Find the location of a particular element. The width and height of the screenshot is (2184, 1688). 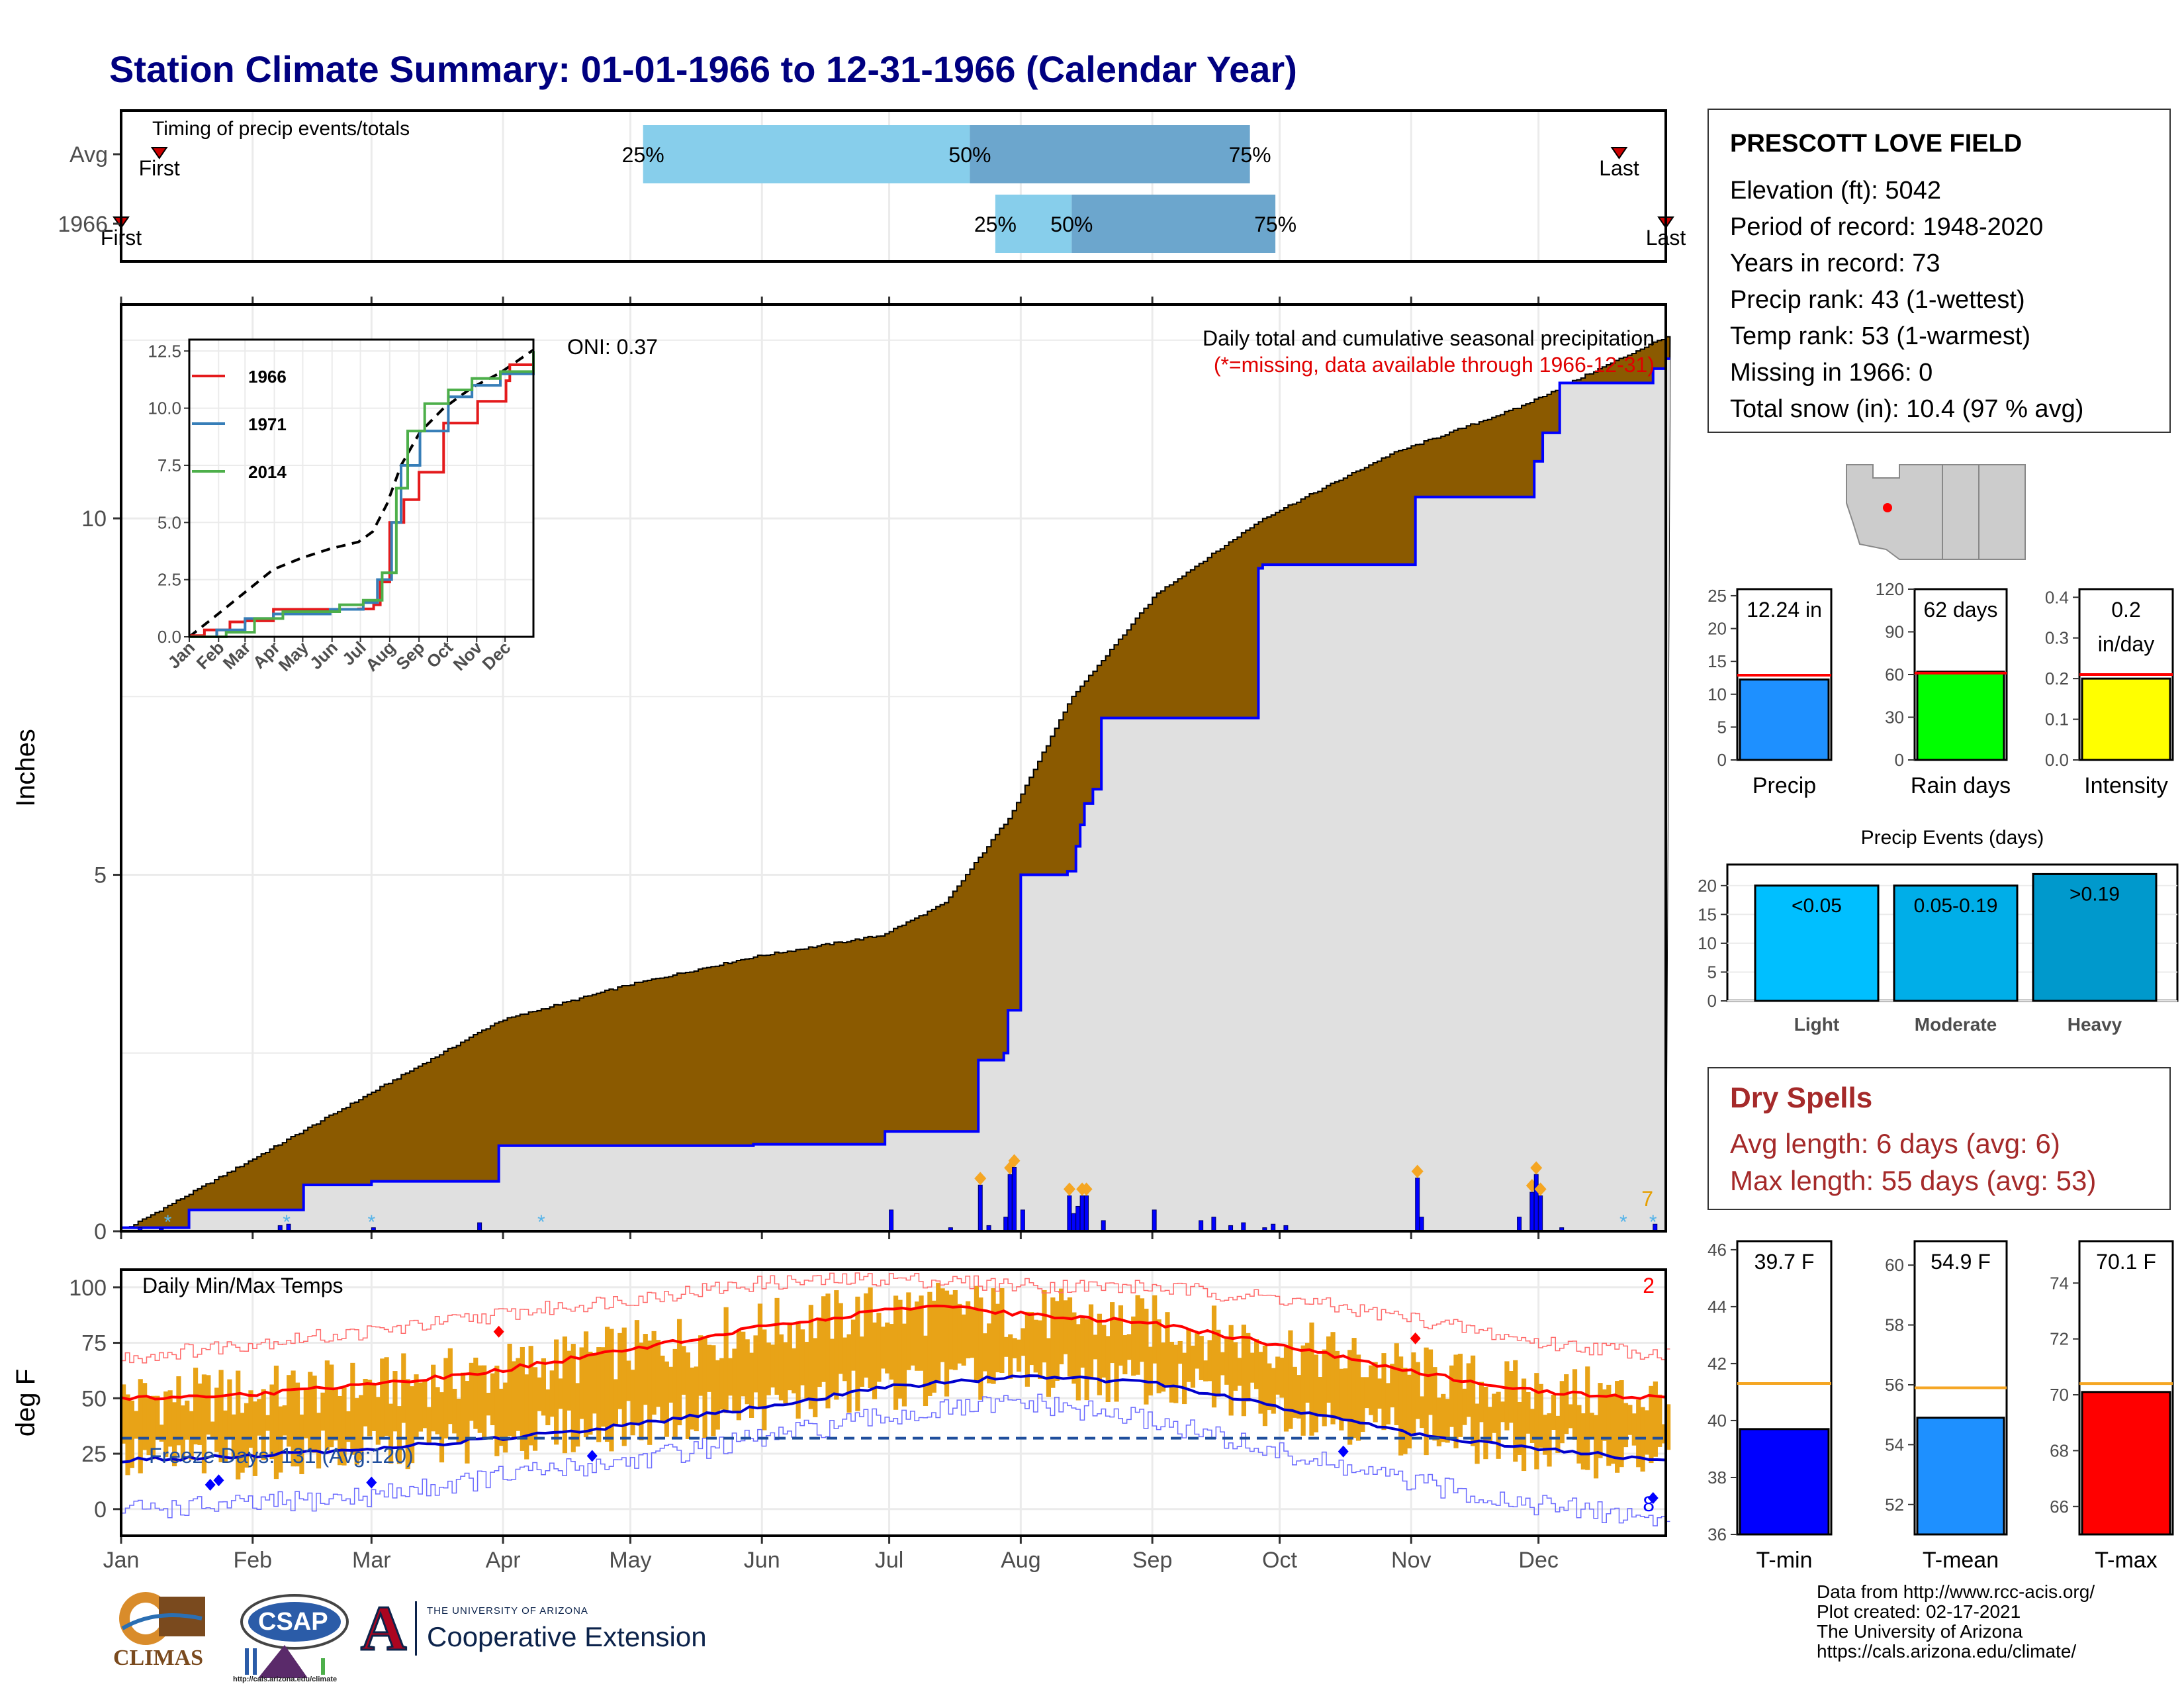

climas-emblem-icon is located at coordinates (162, 1618).